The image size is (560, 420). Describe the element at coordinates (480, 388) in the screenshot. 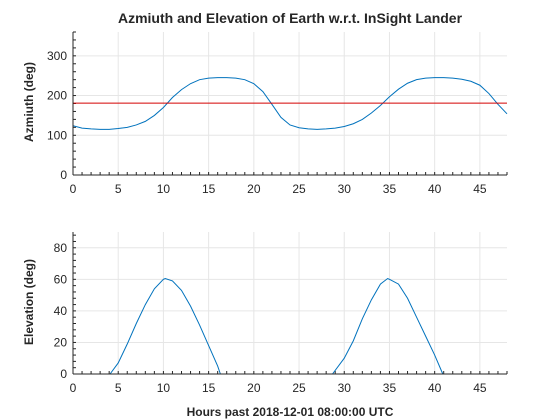

I see `elevation-xtick-label: 45` at that location.